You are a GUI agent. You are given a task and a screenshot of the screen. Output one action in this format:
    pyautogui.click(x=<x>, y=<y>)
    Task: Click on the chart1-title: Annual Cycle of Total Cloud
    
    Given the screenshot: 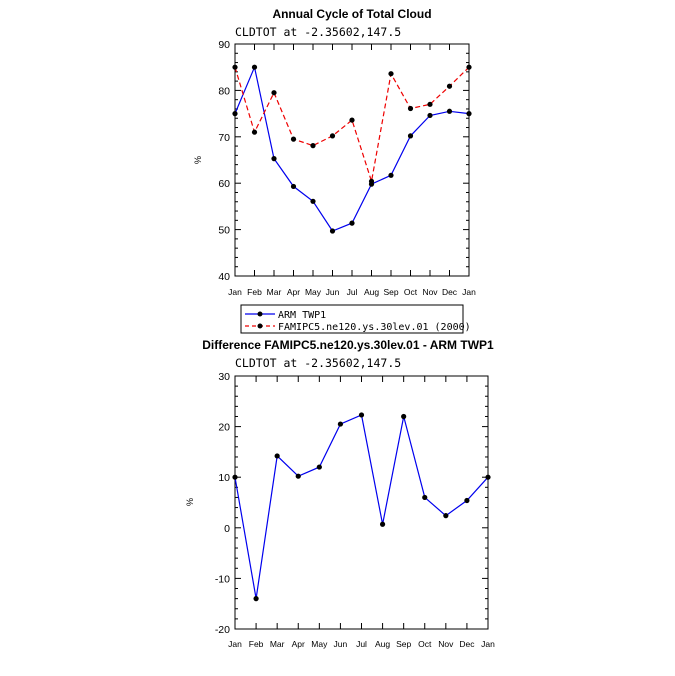 What is the action you would take?
    pyautogui.click(x=351, y=14)
    